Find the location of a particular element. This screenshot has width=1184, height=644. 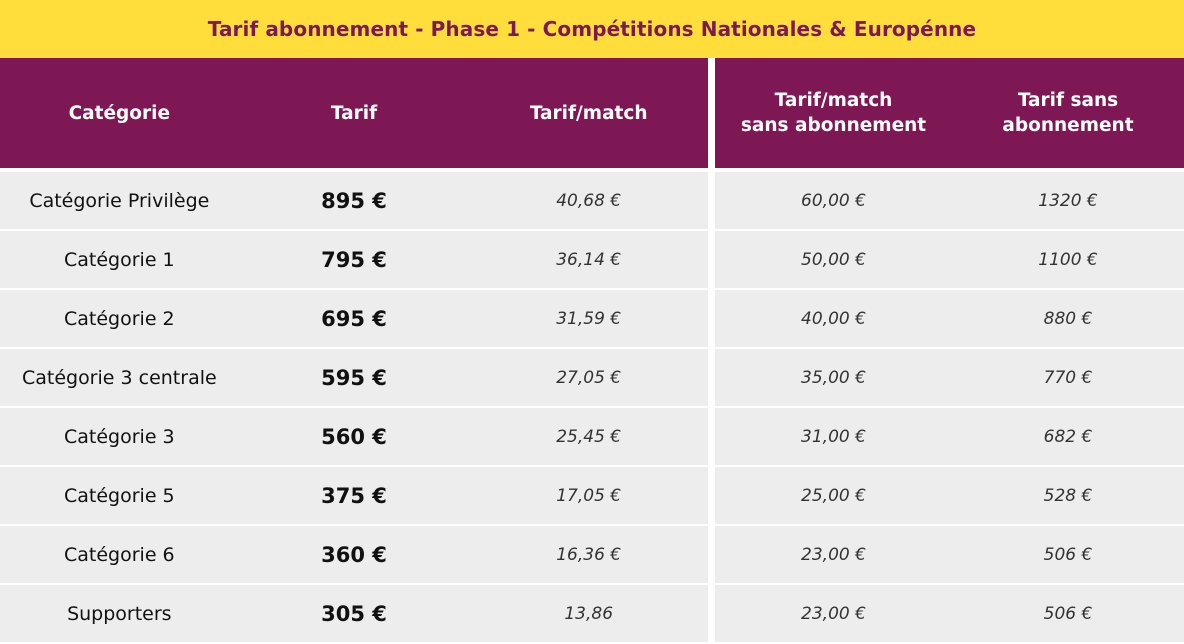

cell-category: Supporters is located at coordinates (119, 613).